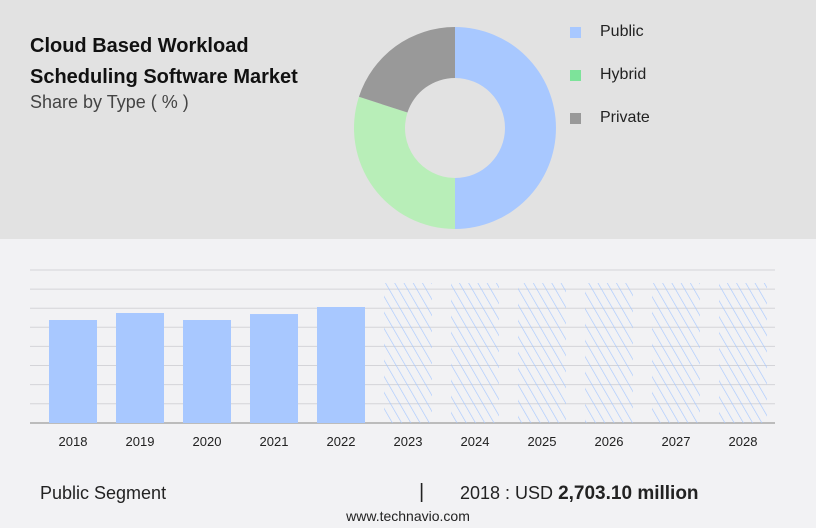 This screenshot has height=528, width=816. What do you see at coordinates (164, 77) in the screenshot?
I see `title-line-2: Scheduling Software Market` at bounding box center [164, 77].